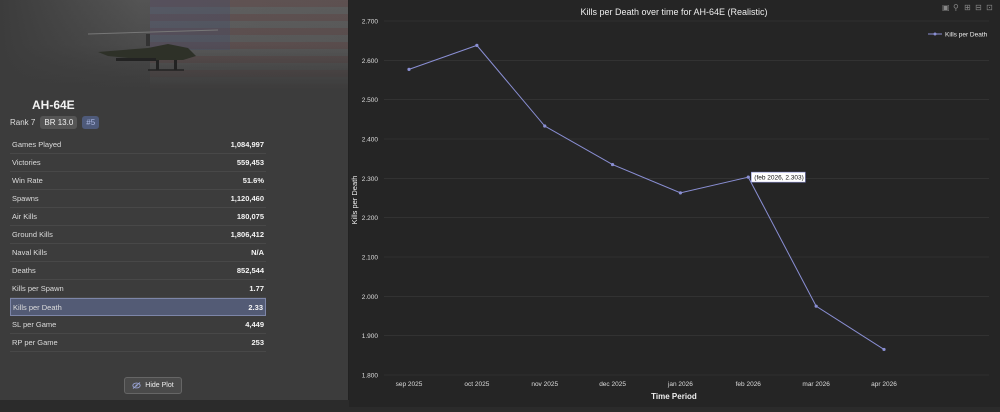 This screenshot has width=1000, height=412. What do you see at coordinates (884, 384) in the screenshot?
I see `x-tick-label: apr 2026` at bounding box center [884, 384].